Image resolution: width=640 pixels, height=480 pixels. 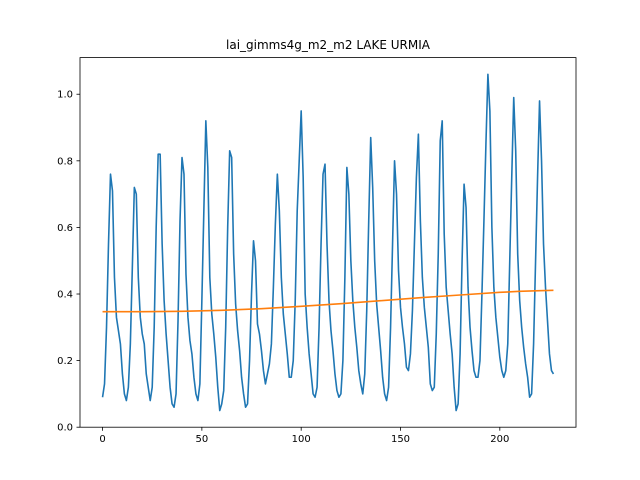 I want to click on y-tick-label: 0.4, so click(x=65, y=295).